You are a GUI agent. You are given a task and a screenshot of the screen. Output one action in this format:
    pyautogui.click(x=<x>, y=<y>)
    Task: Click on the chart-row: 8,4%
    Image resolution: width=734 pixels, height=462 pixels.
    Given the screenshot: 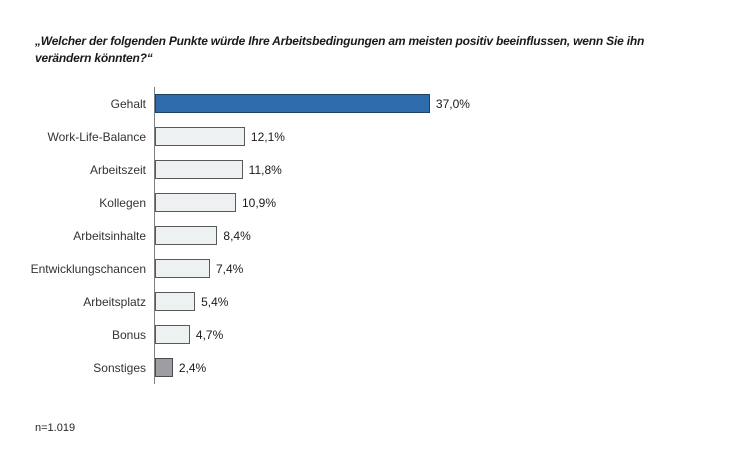 What is the action you would take?
    pyautogui.click(x=444, y=235)
    